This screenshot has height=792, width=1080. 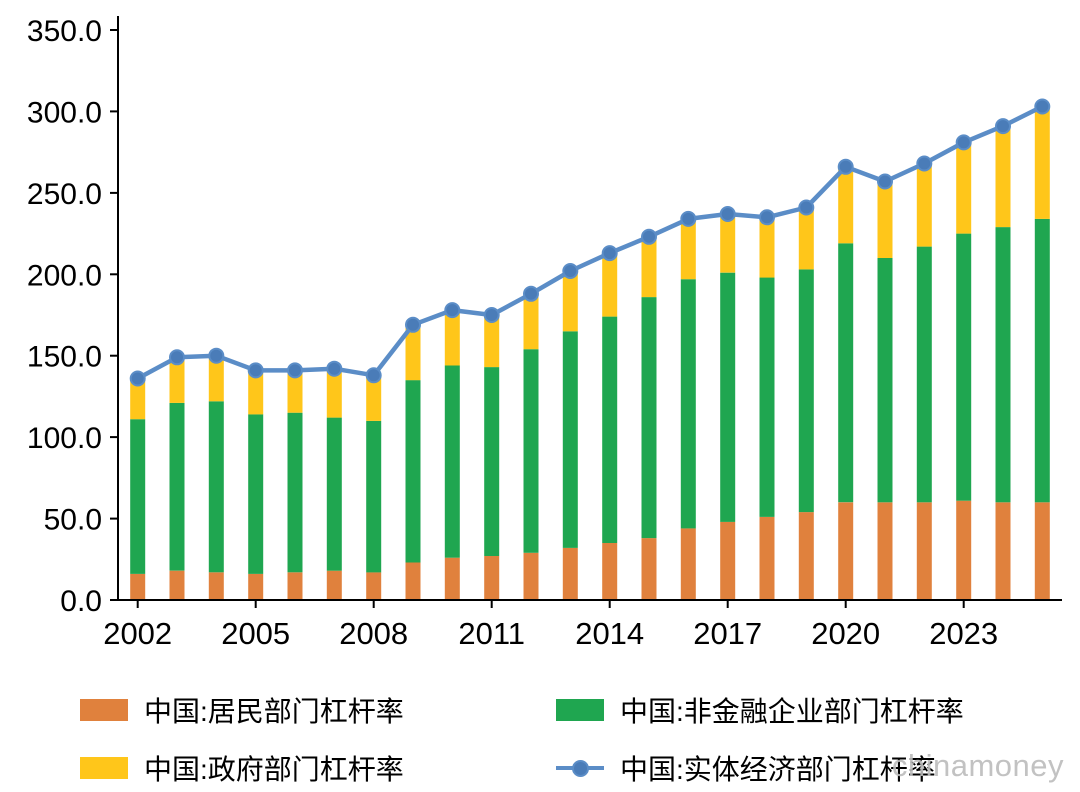 What do you see at coordinates (792, 711) in the screenshot?
I see `legend-label-corporate: 中国:非金融企业部门杠杆率` at bounding box center [792, 711].